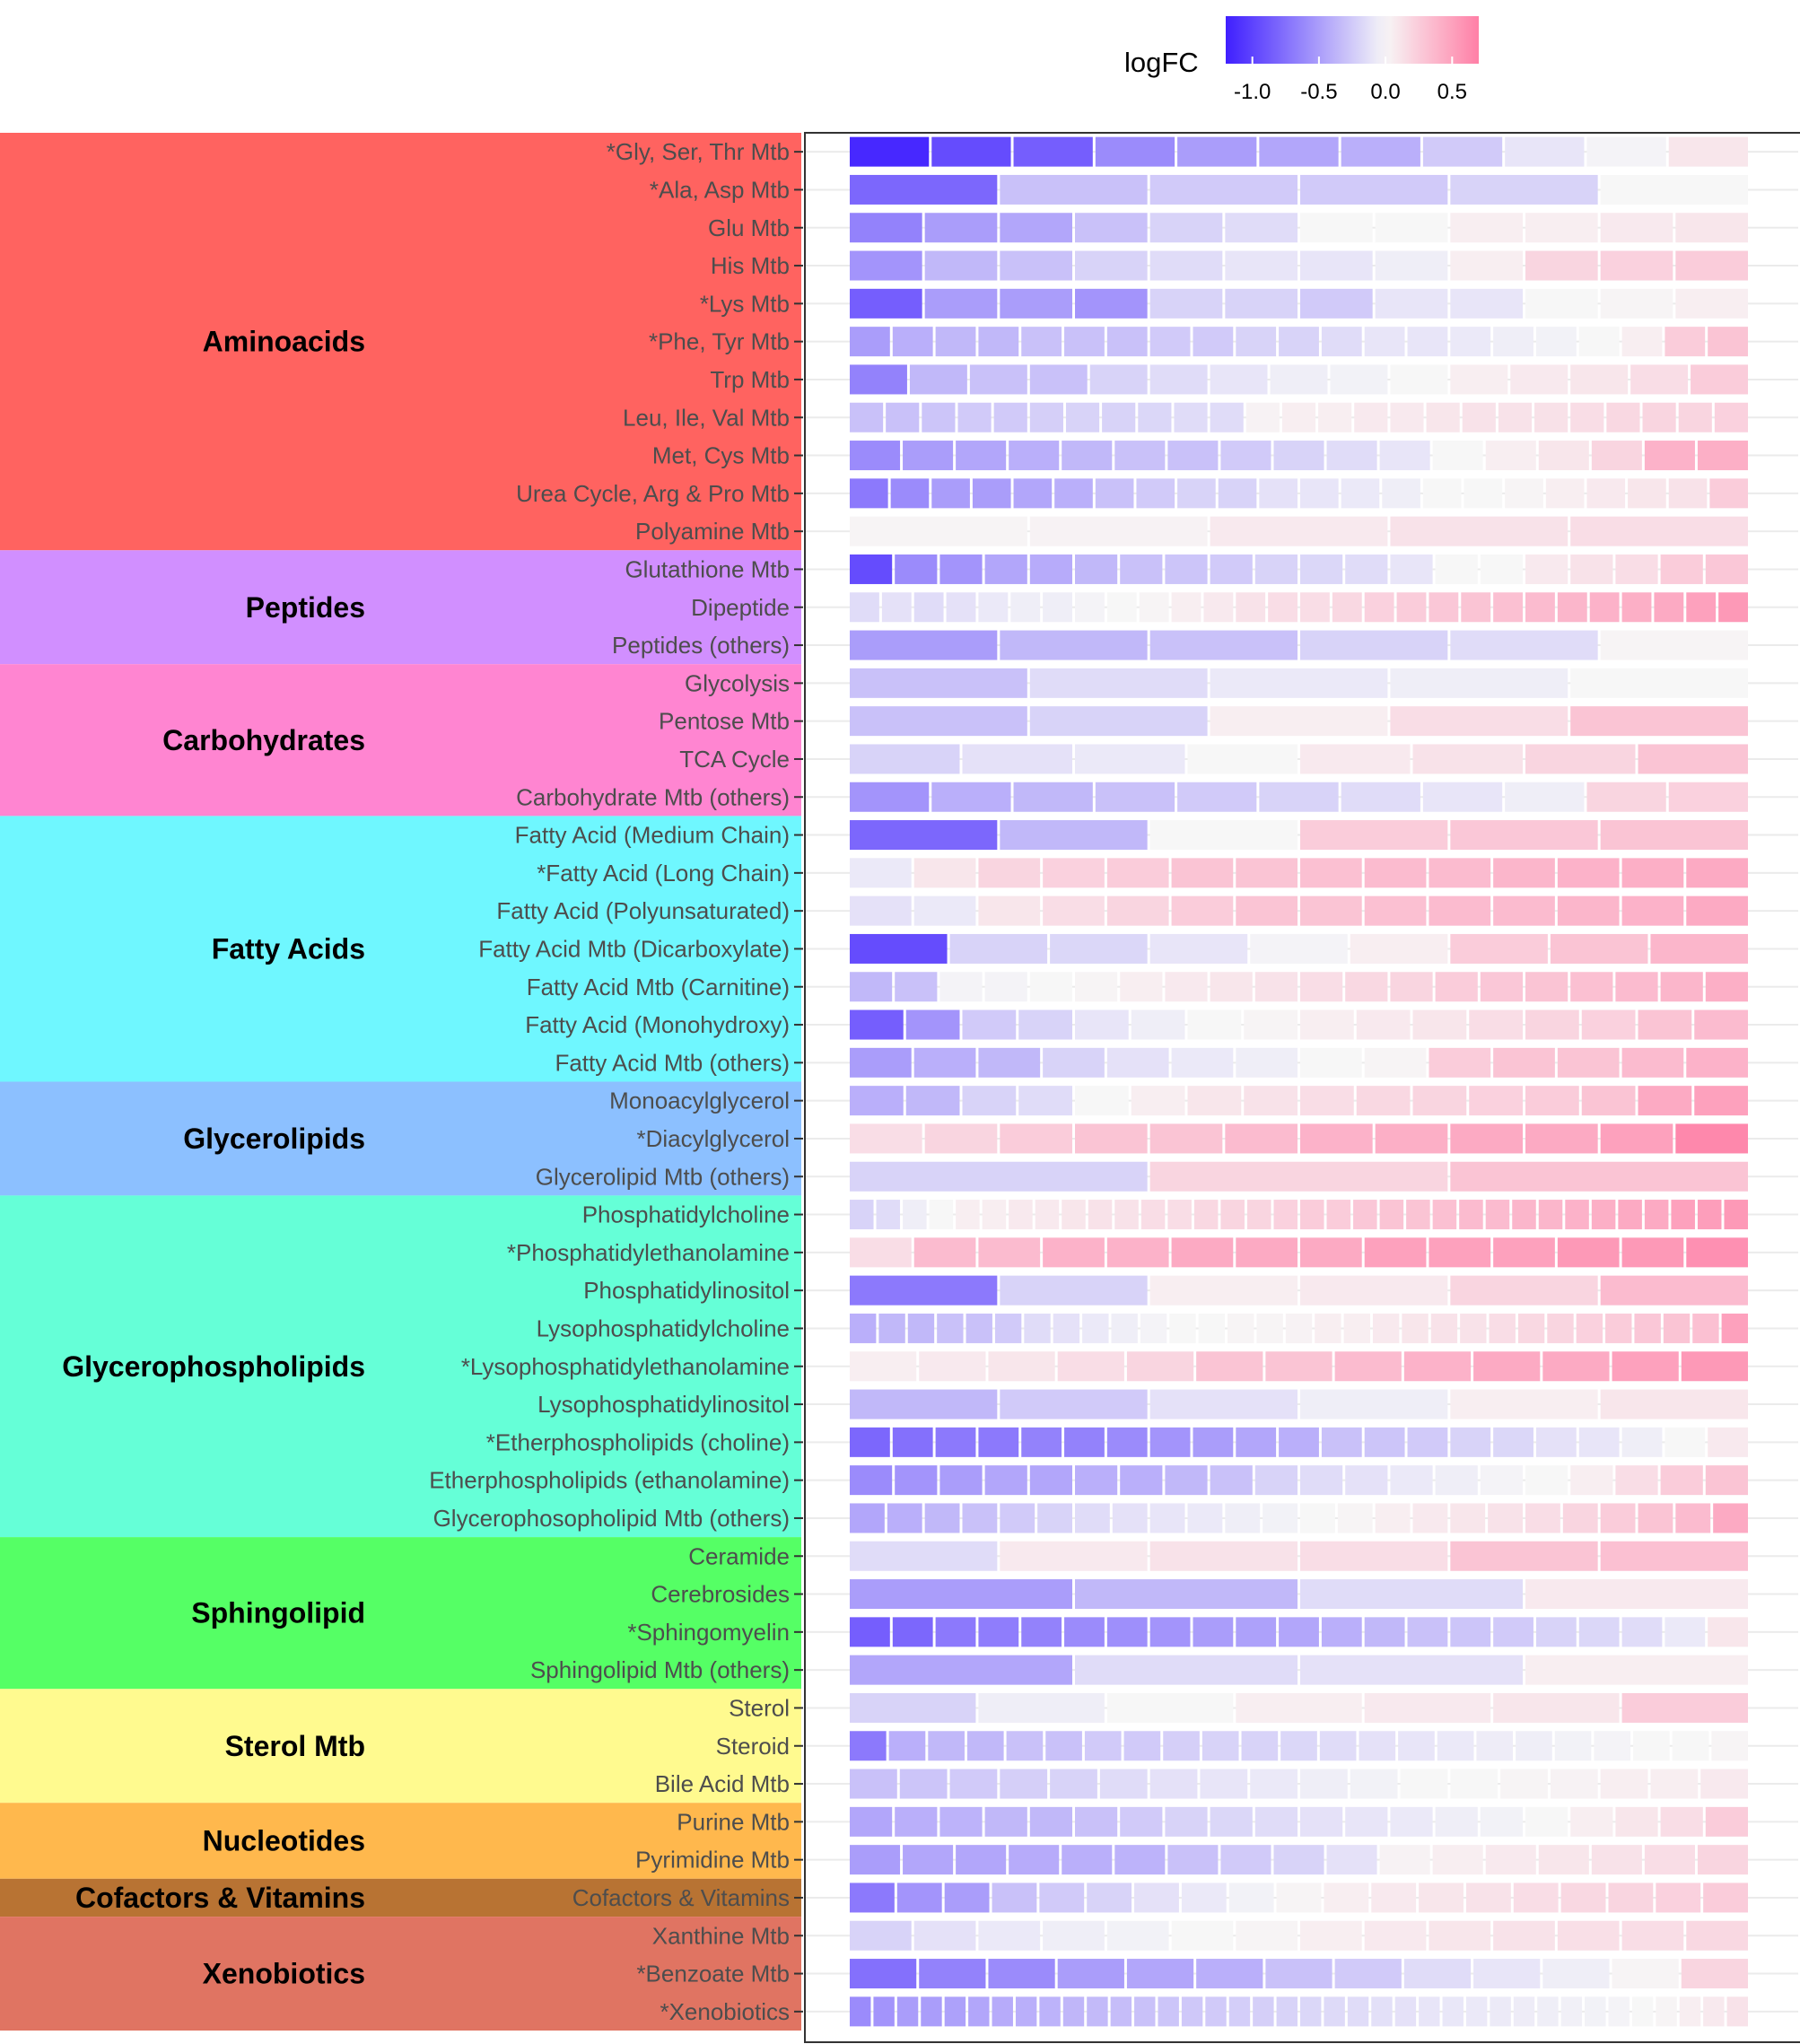  What do you see at coordinates (653, 494) in the screenshot?
I see `row-label: Urea Cycle, Arg & Pro Mtb` at bounding box center [653, 494].